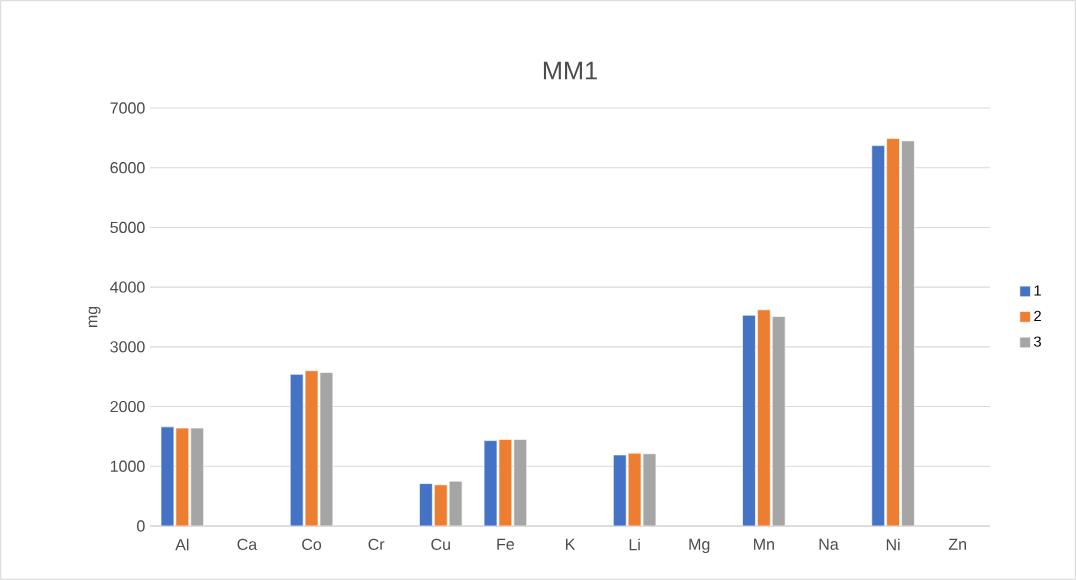 Image resolution: width=1076 pixels, height=580 pixels. I want to click on x-tick-label: K, so click(570, 544).